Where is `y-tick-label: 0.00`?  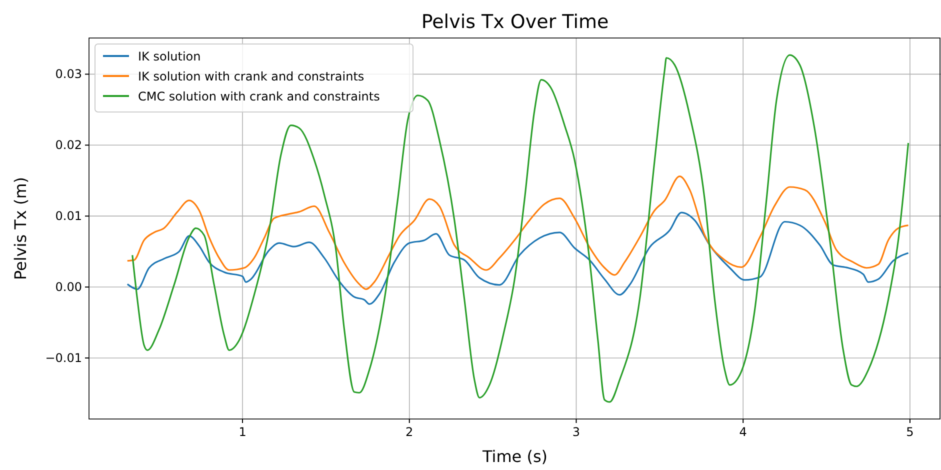
y-tick-label: 0.00 is located at coordinates (68, 287).